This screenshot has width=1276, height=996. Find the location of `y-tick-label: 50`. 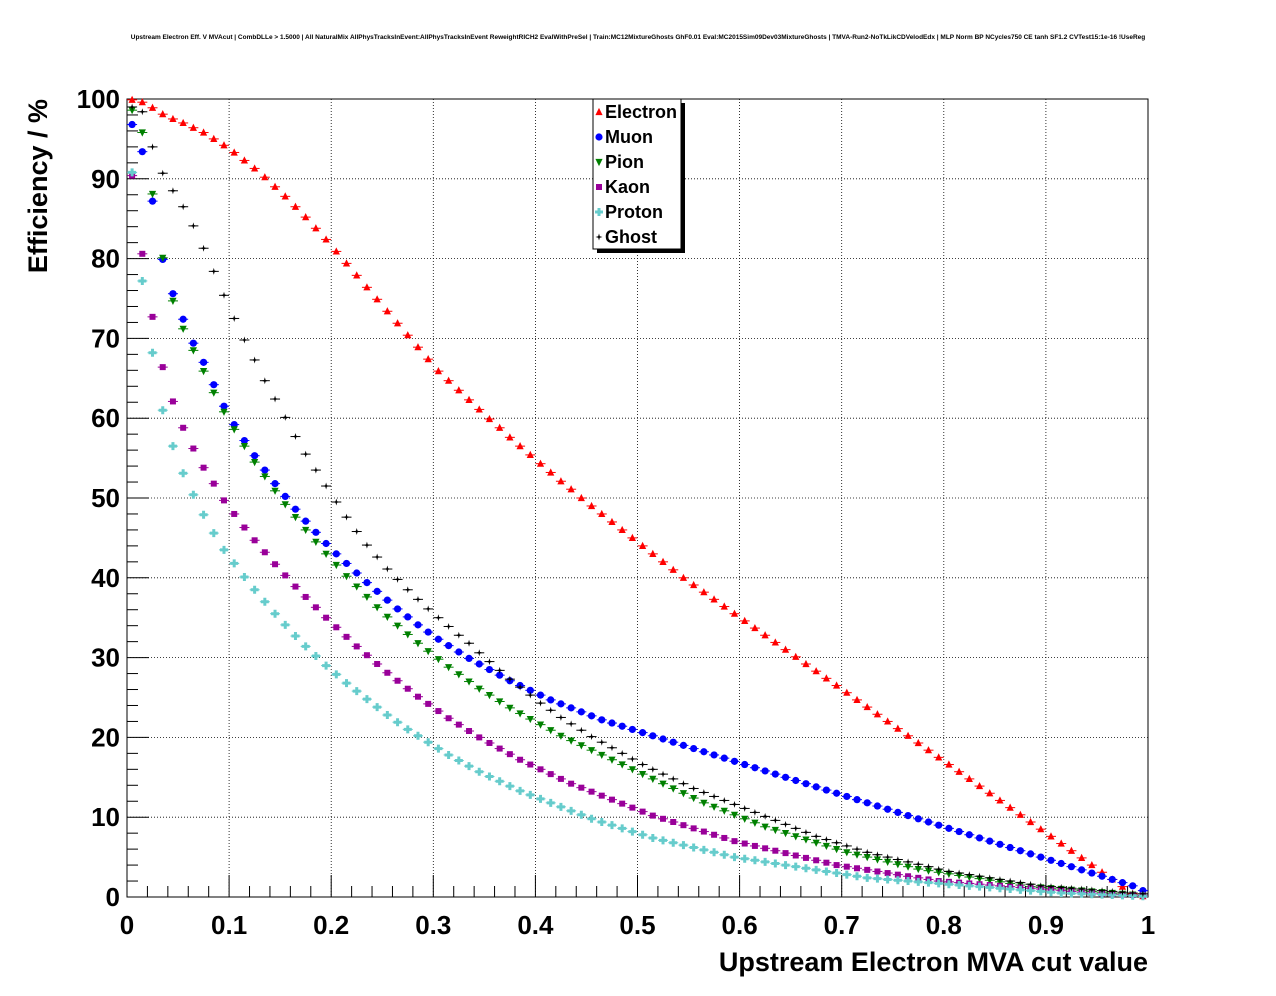

y-tick-label: 50 is located at coordinates (105, 498).